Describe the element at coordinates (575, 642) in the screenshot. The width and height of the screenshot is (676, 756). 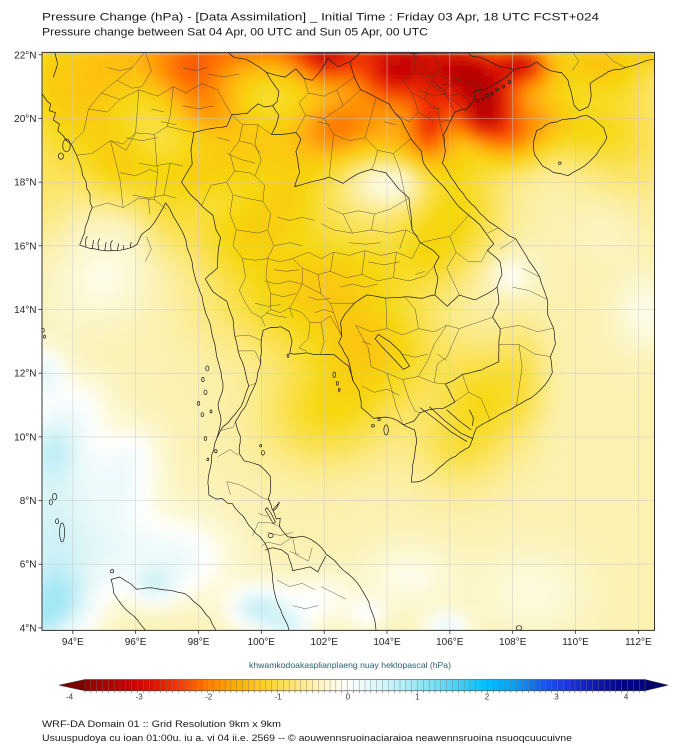
I see `svg-text: 110°E` at that location.